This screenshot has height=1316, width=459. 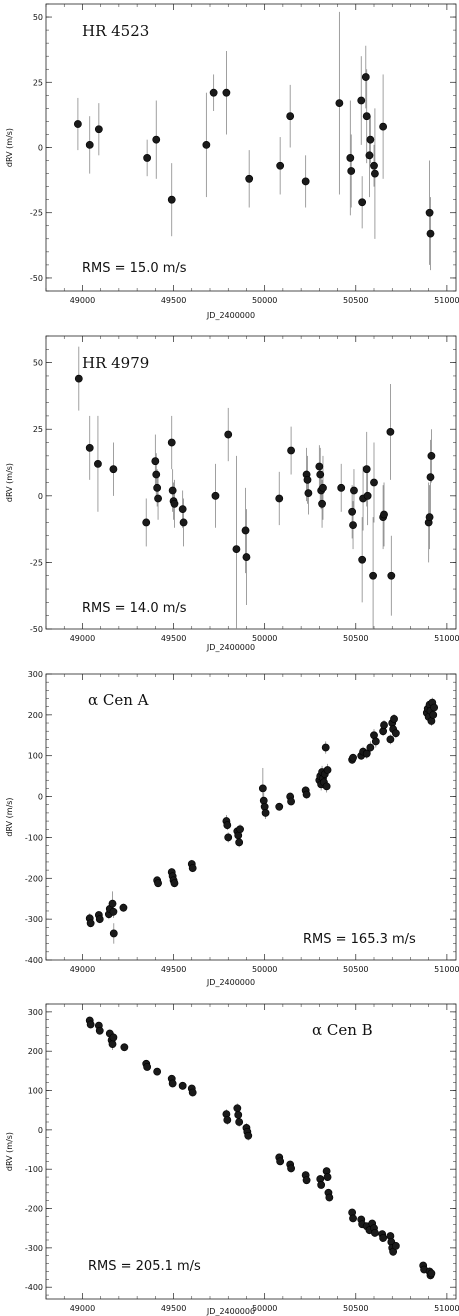 What do you see at coordinates (35, 1051) in the screenshot?
I see `y-tick-label: 200` at bounding box center [35, 1051].